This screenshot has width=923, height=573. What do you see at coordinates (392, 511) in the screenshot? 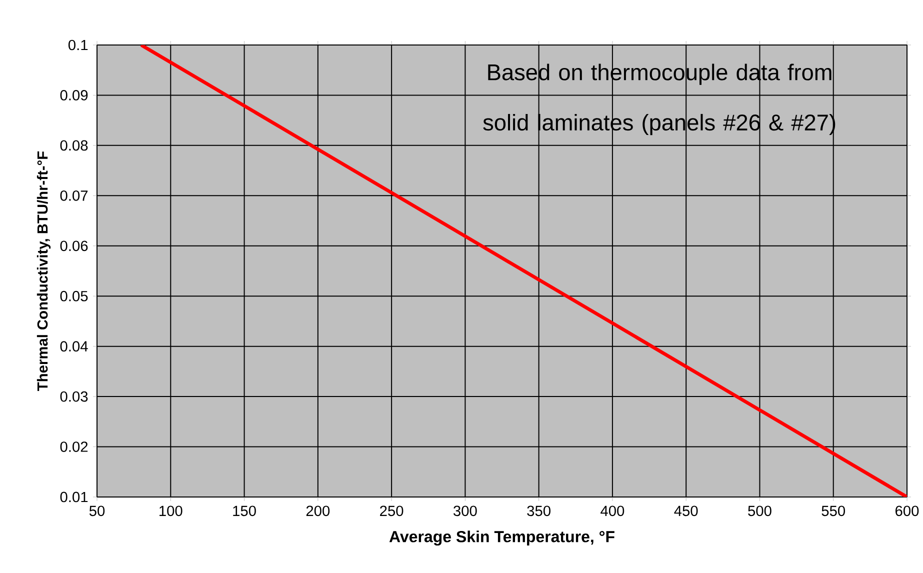
I see `x-tick-label: 250` at bounding box center [392, 511].